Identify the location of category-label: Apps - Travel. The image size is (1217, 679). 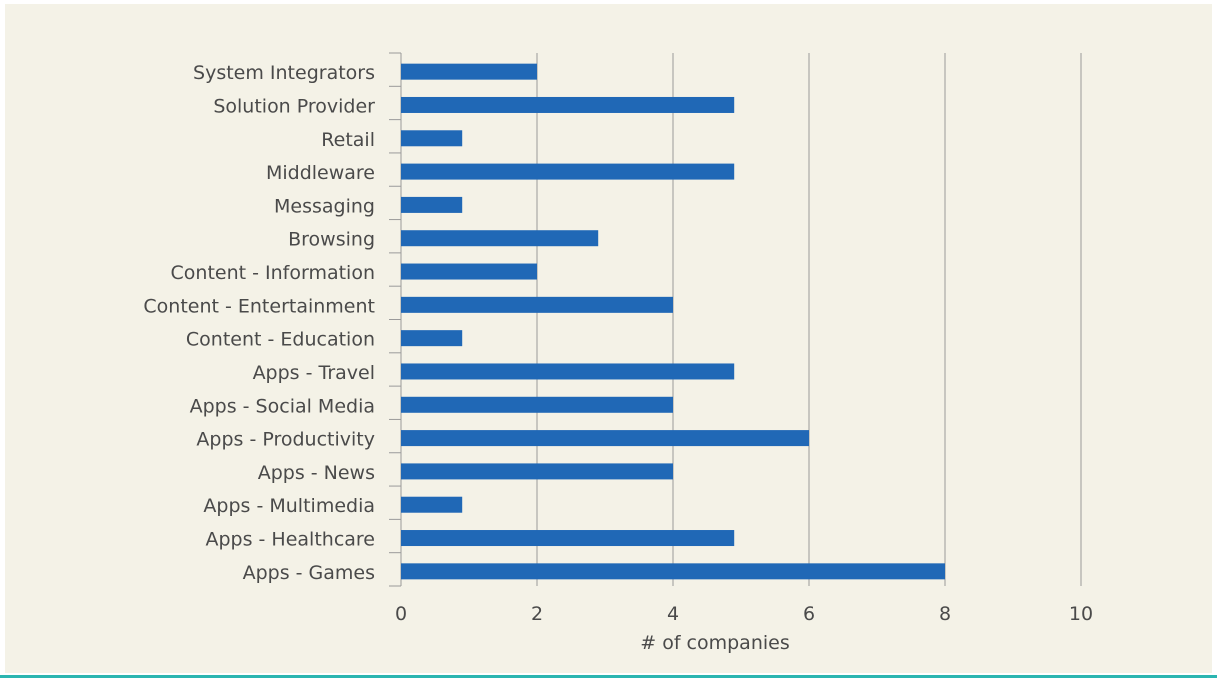
(314, 373).